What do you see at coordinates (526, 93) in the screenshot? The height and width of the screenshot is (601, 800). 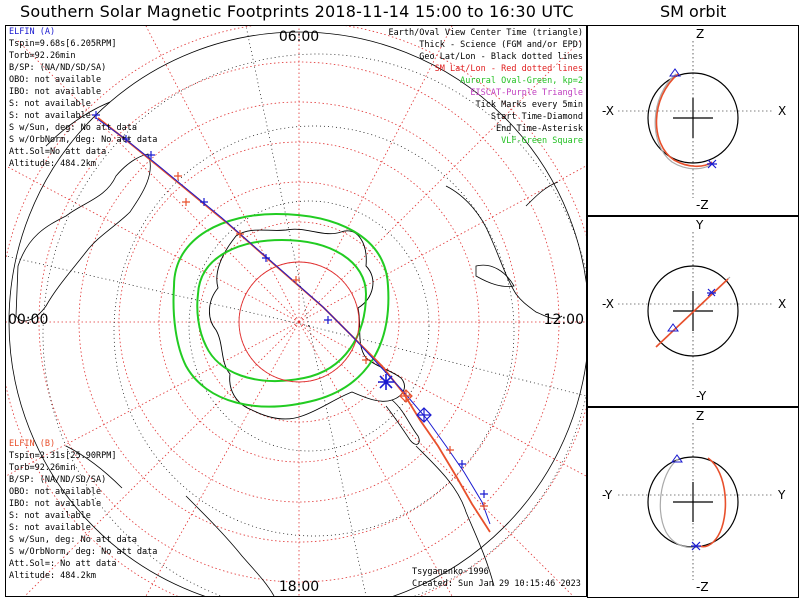 I see `legend-entry: EISCAT-Purple Triangle` at bounding box center [526, 93].